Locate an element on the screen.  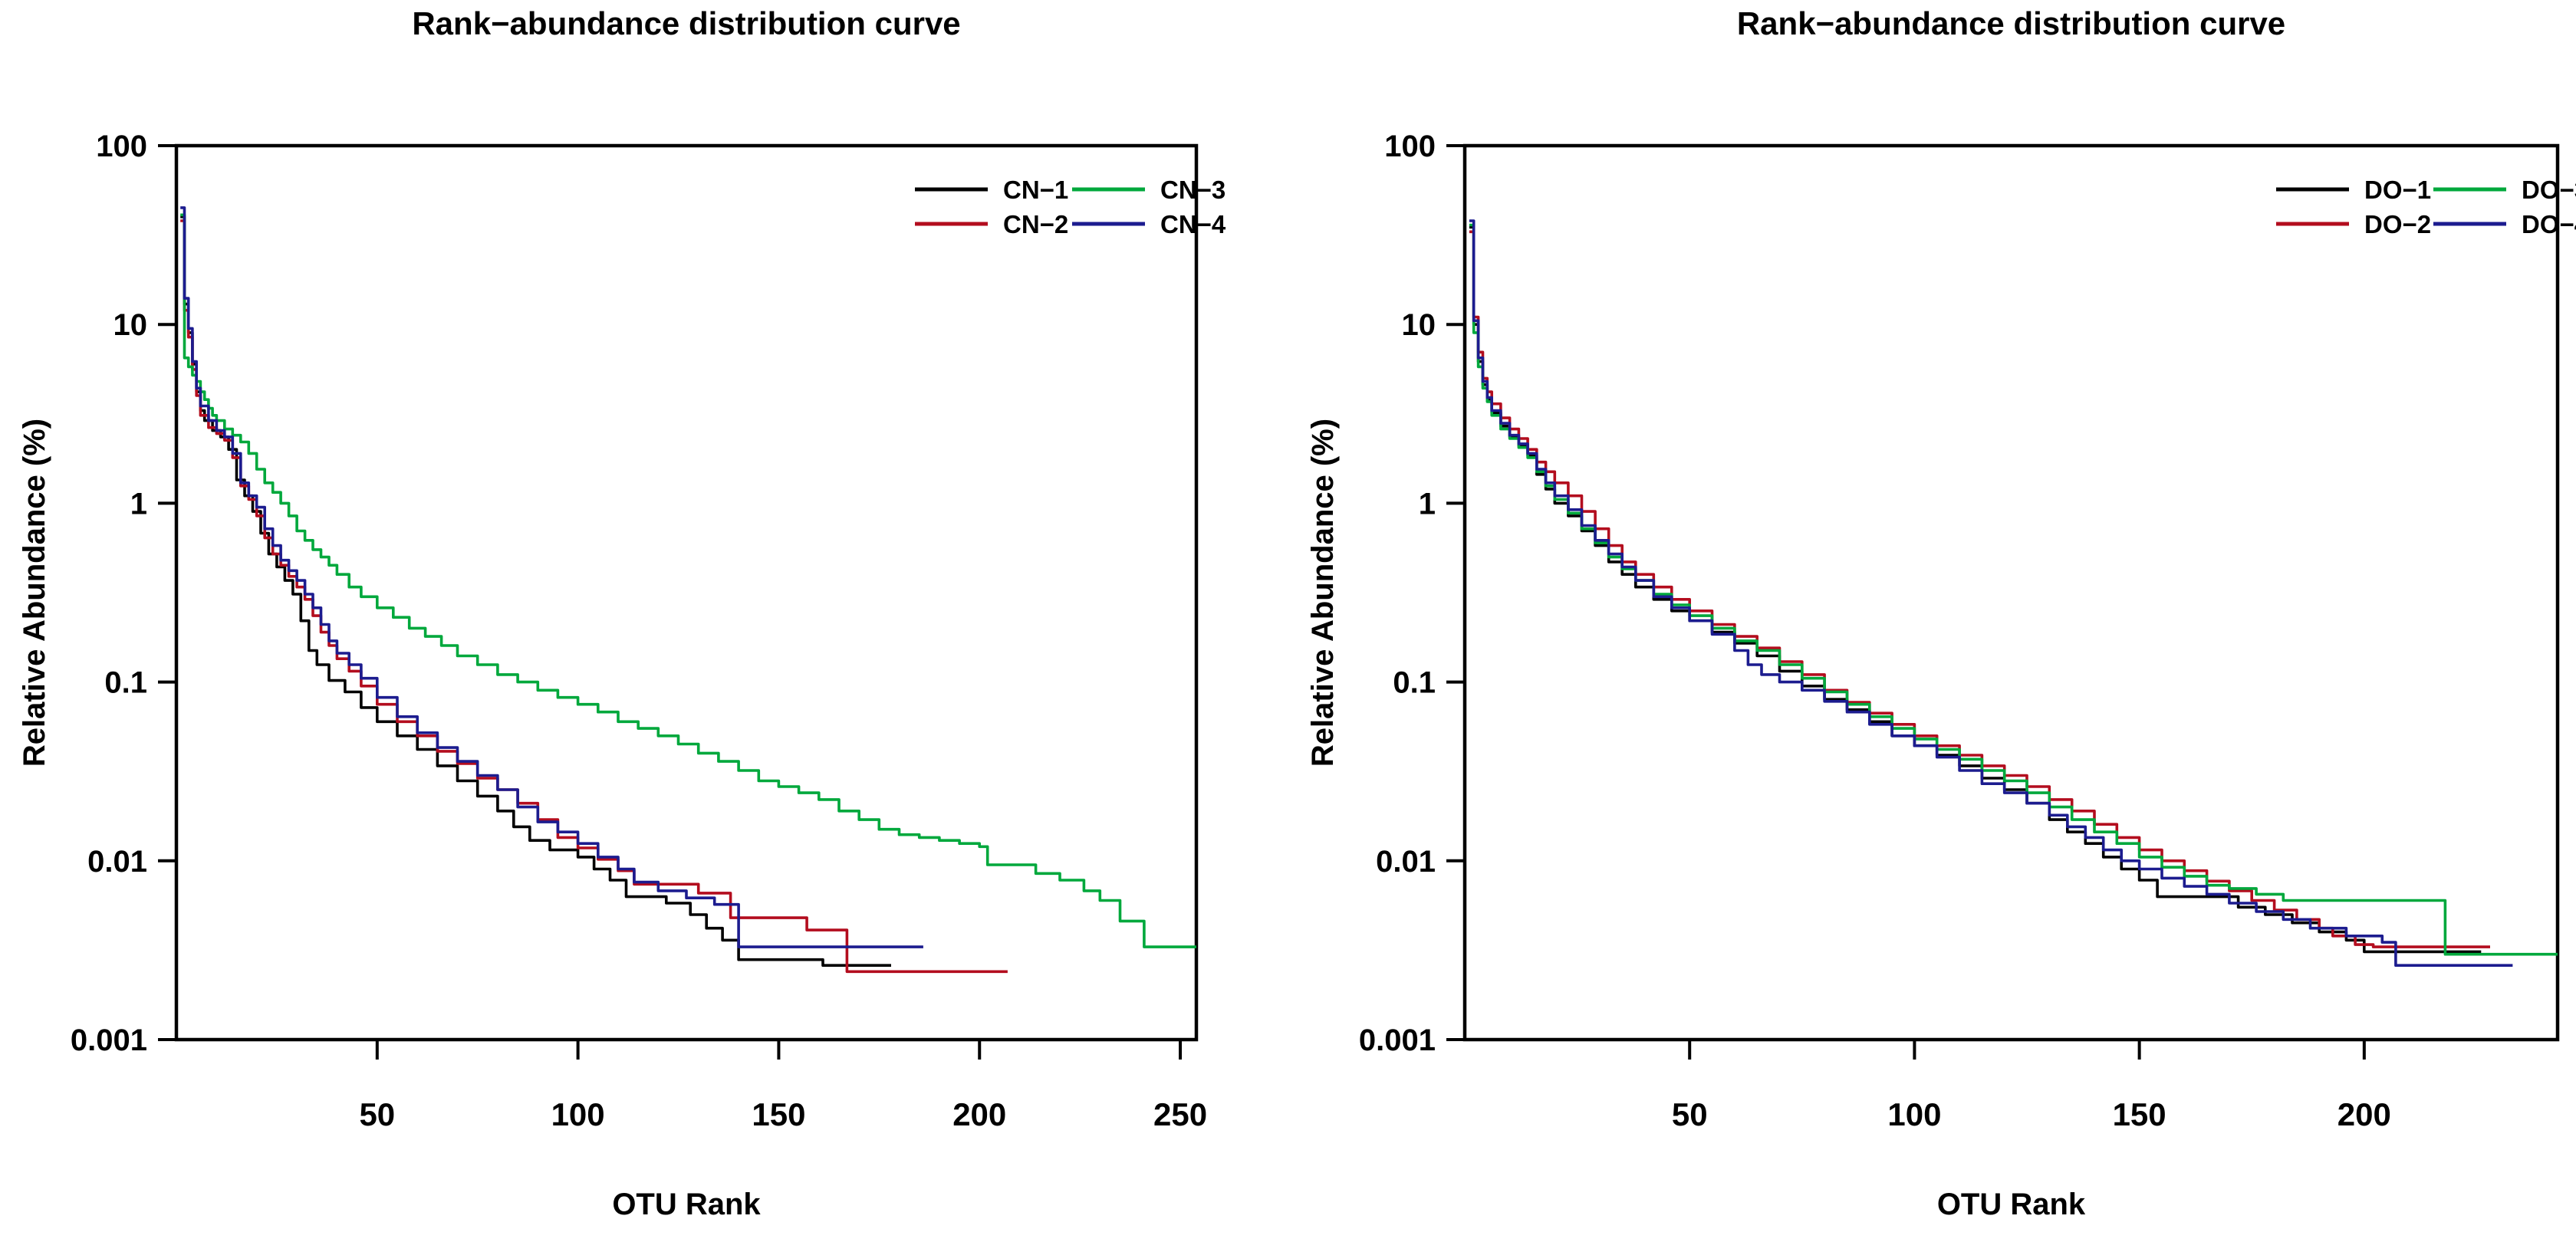
legend: CN−1 CN−2 CN−3 CN−4 is located at coordinates (1070, 207).